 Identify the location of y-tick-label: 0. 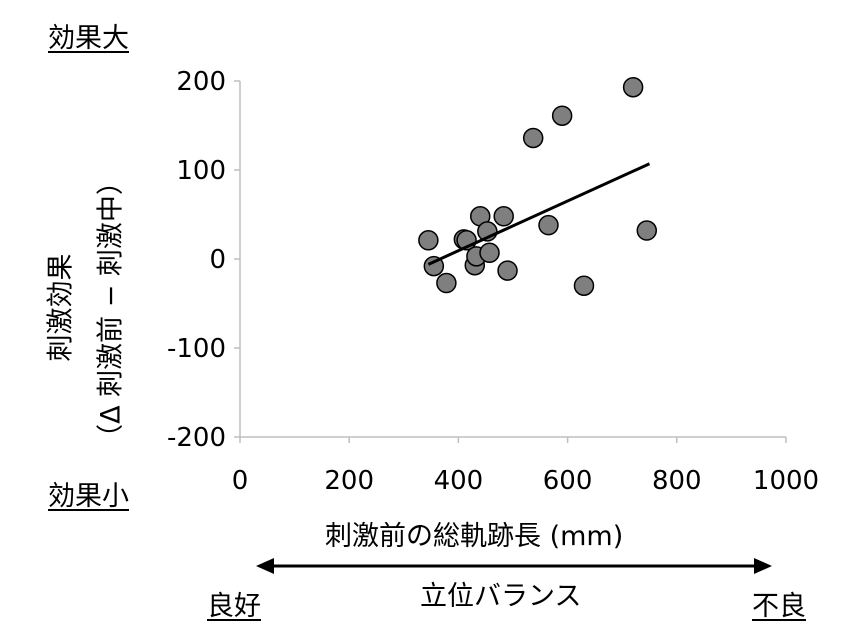
(217, 260).